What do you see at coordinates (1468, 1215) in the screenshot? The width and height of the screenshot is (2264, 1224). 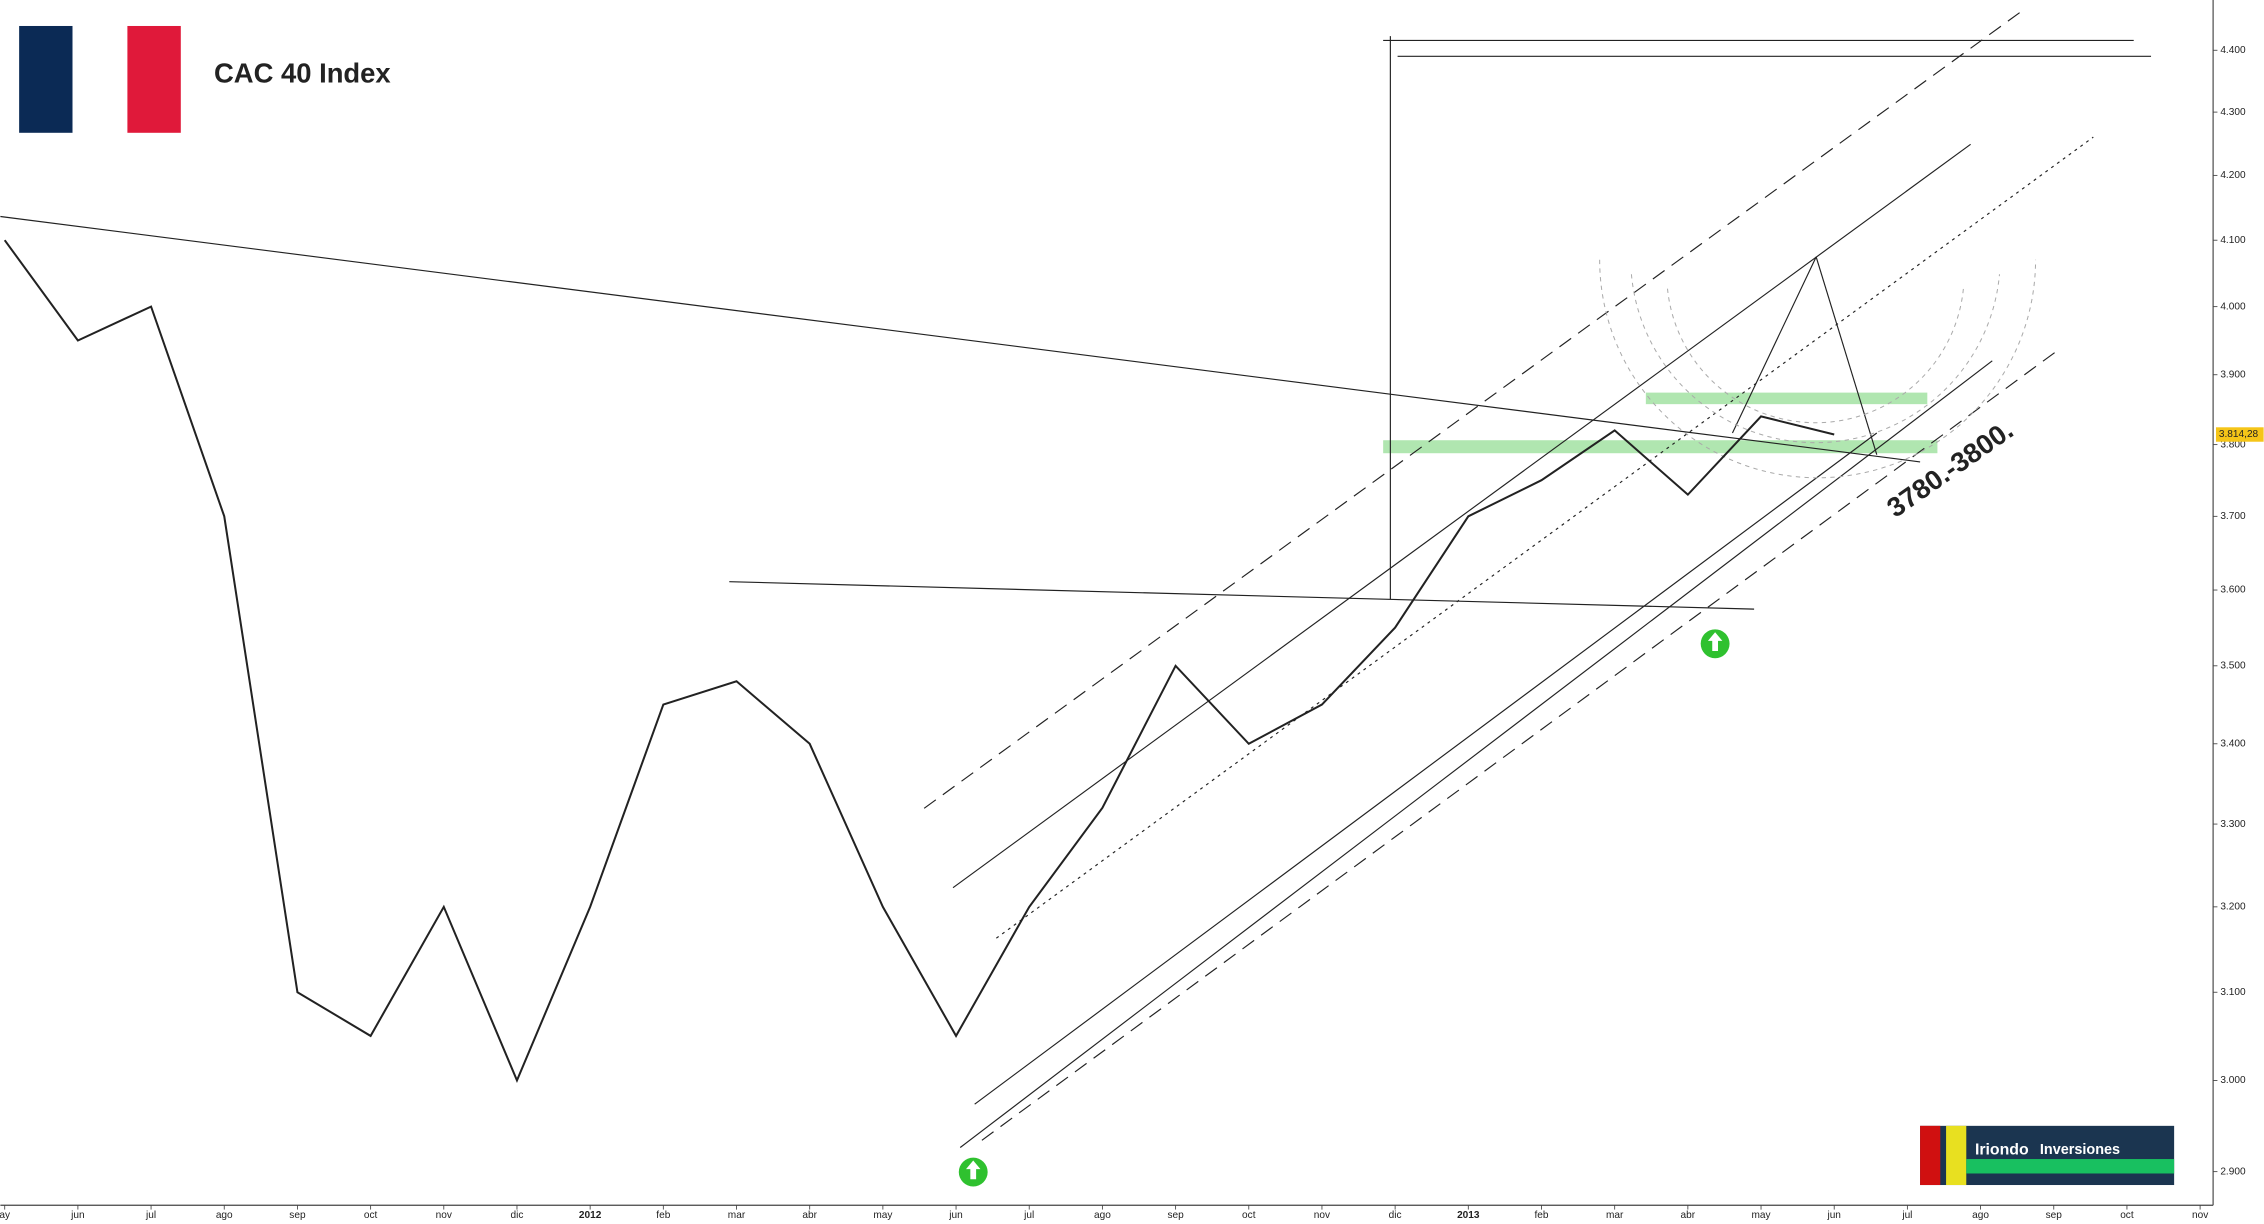 I see `x-tick-label: 2013` at bounding box center [1468, 1215].